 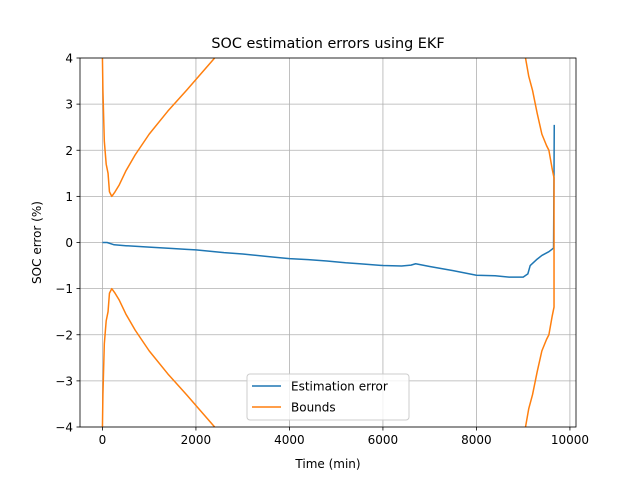 I want to click on y-tick-label: 4, so click(x=69, y=59).